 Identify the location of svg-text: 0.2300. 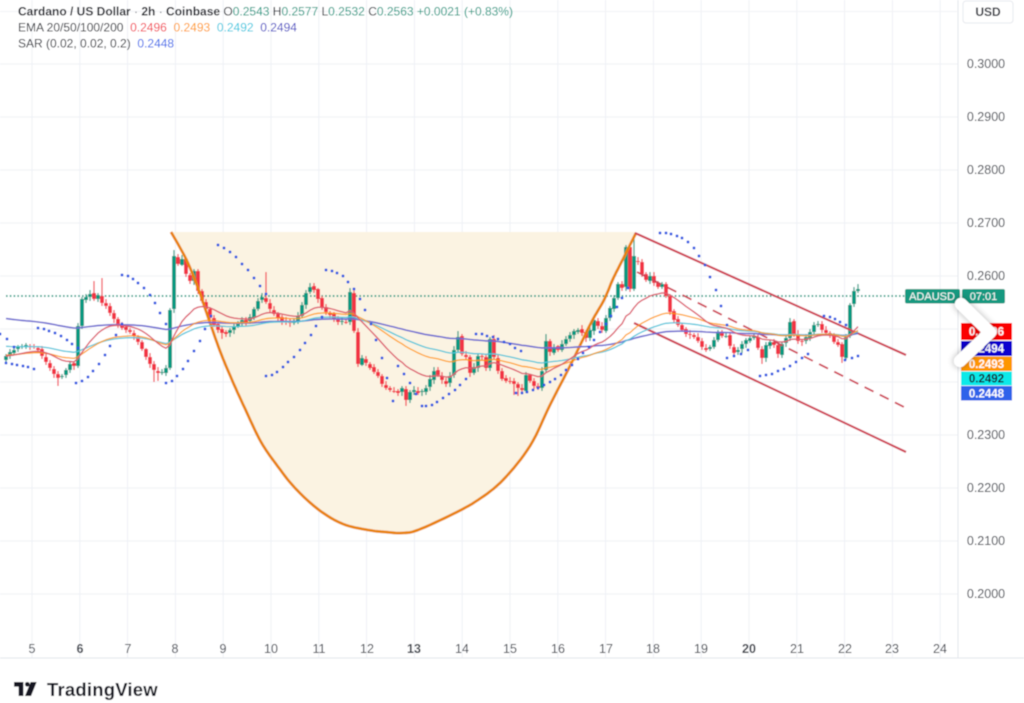
(986, 435).